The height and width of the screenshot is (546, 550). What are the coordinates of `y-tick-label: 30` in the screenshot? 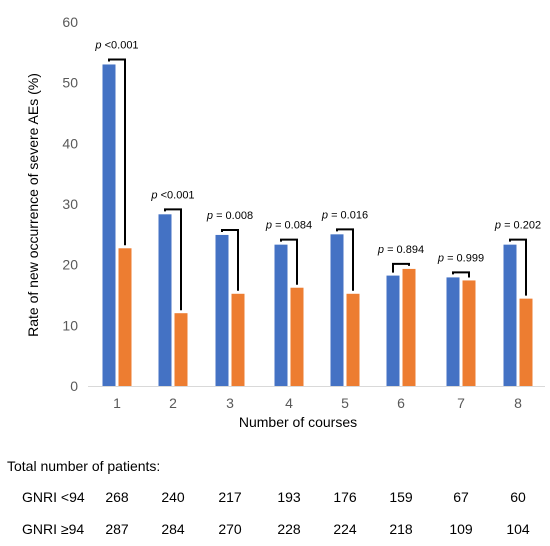 It's located at (70, 204).